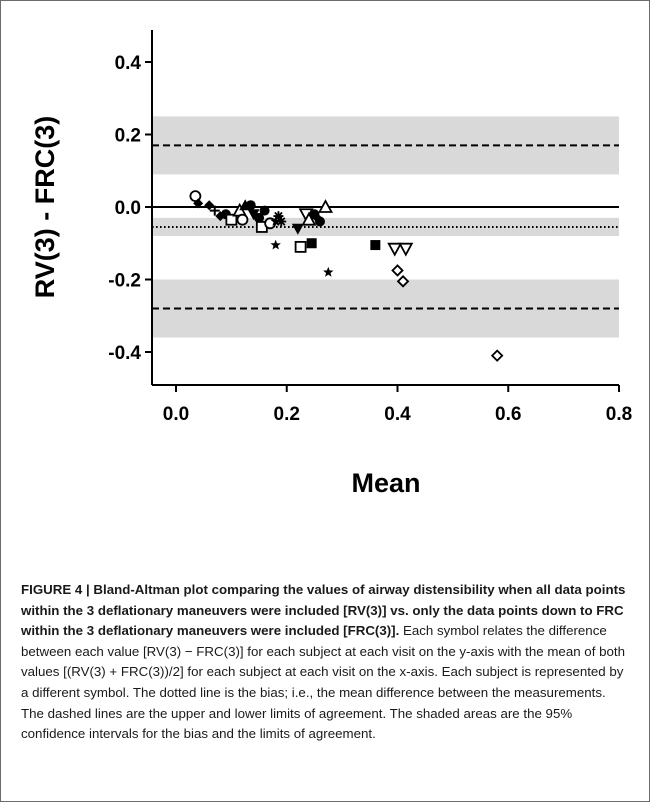 This screenshot has width=652, height=804. What do you see at coordinates (397, 414) in the screenshot?
I see `x-tick-label: 0.4` at bounding box center [397, 414].